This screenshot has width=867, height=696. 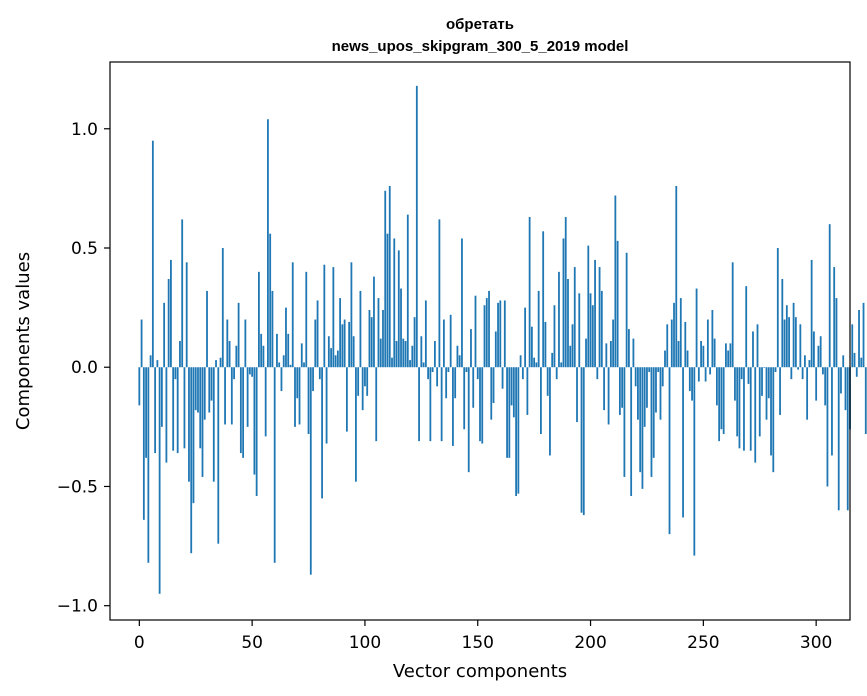 I want to click on x-axis-label: Vector components, so click(x=480, y=671).